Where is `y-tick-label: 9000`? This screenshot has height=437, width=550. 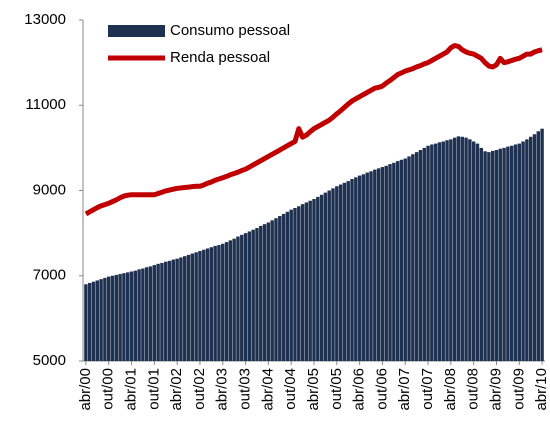
y-tick-label: 9000 is located at coordinates (49, 189).